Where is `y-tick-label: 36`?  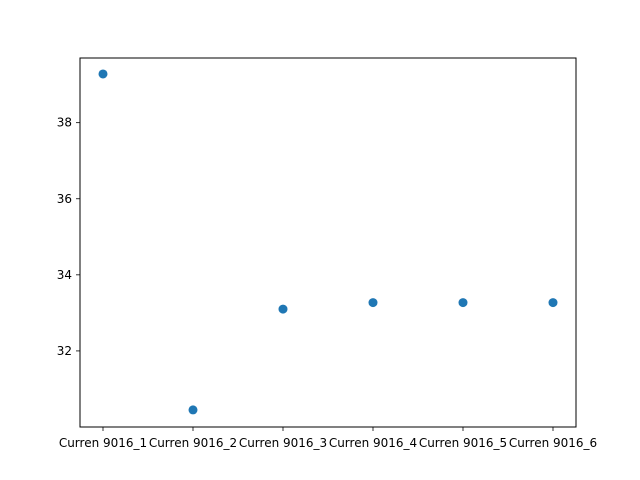
y-tick-label: 36 is located at coordinates (64, 199).